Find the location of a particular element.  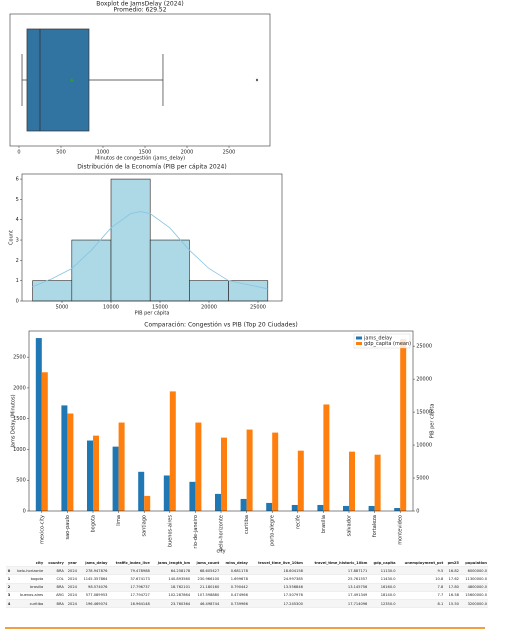

row-index: 1 is located at coordinates (9, 579).